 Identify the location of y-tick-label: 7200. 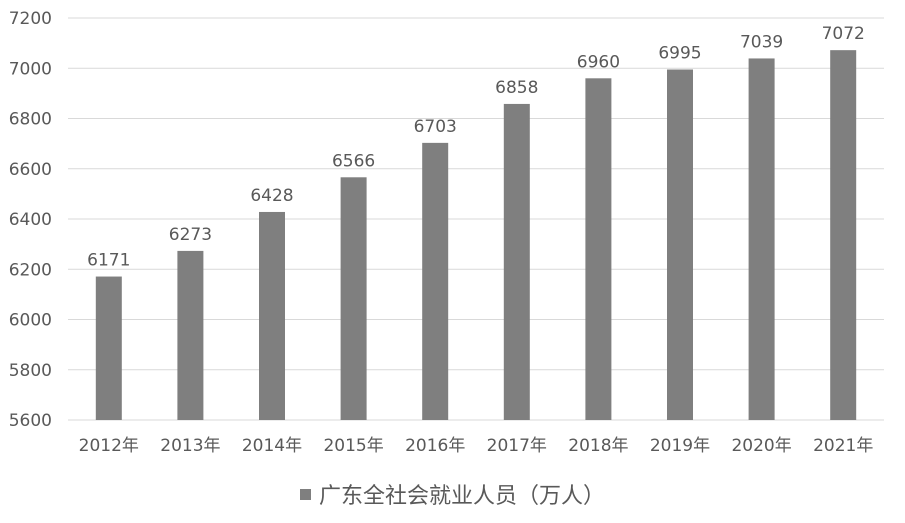
(30, 19).